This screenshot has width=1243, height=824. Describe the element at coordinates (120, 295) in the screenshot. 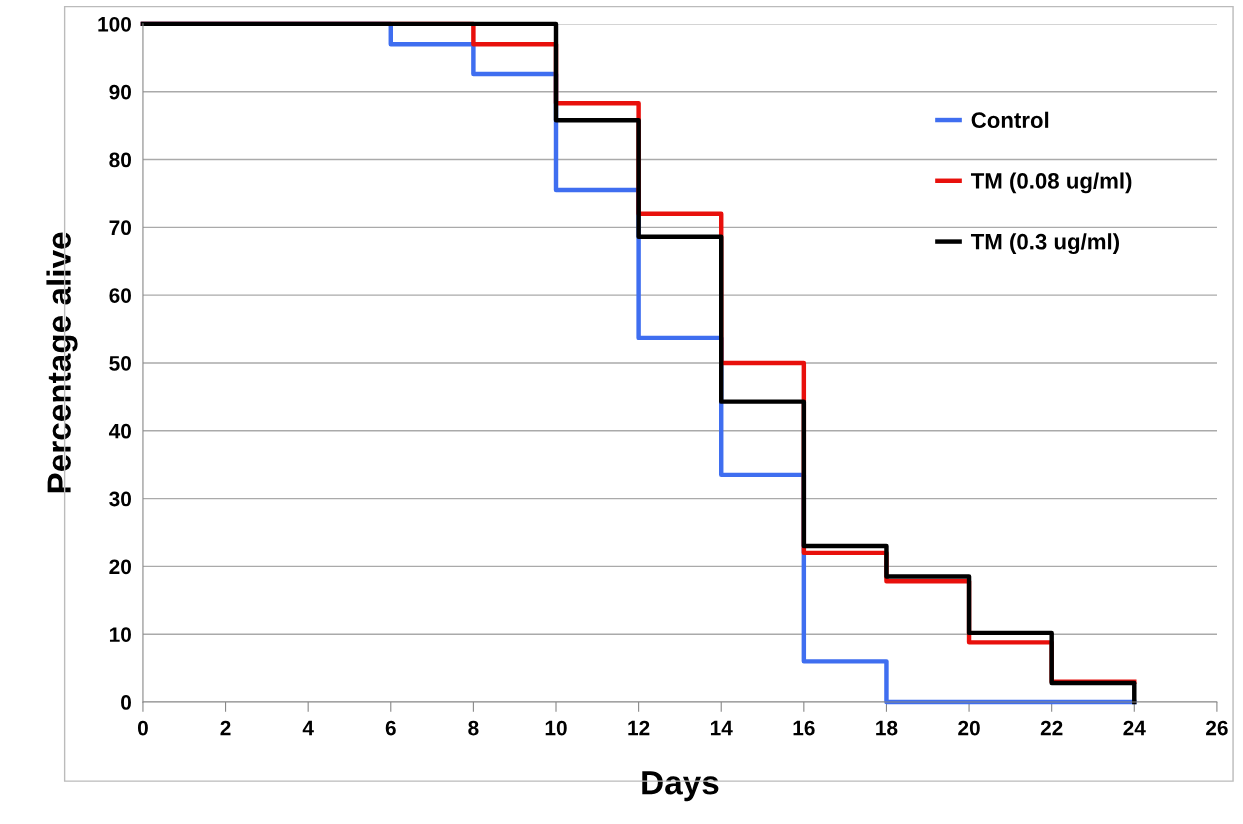

I see `y-tick-label: 60` at that location.